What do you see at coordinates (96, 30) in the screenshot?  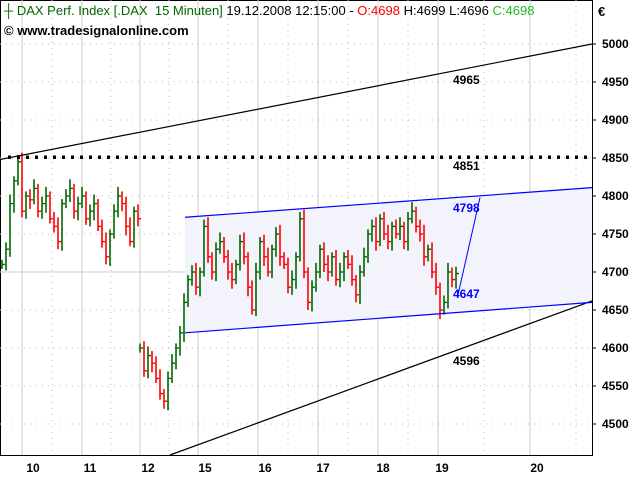 I see `source-credit: © www.tradesignalonline.com` at bounding box center [96, 30].